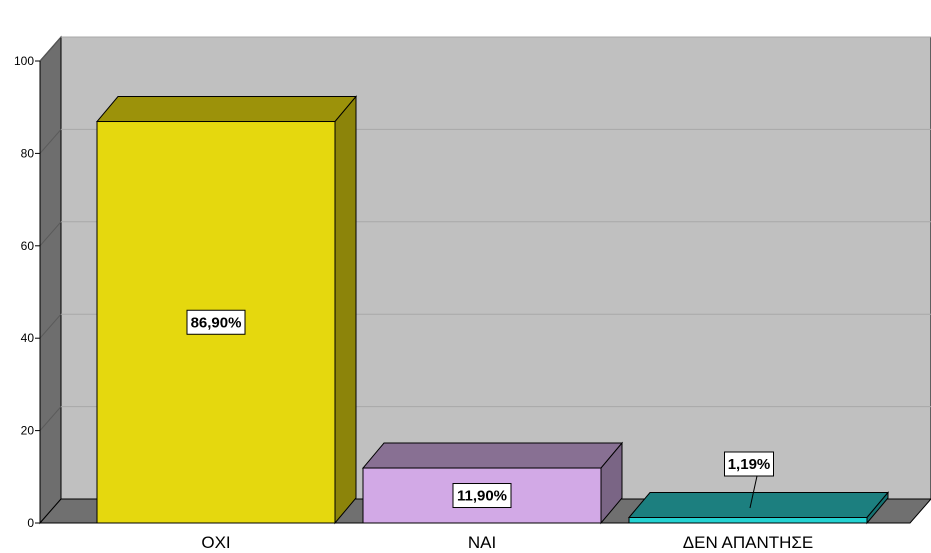 Image resolution: width=931 pixels, height=553 pixels. I want to click on y-tick-label: 60, so click(28, 246).